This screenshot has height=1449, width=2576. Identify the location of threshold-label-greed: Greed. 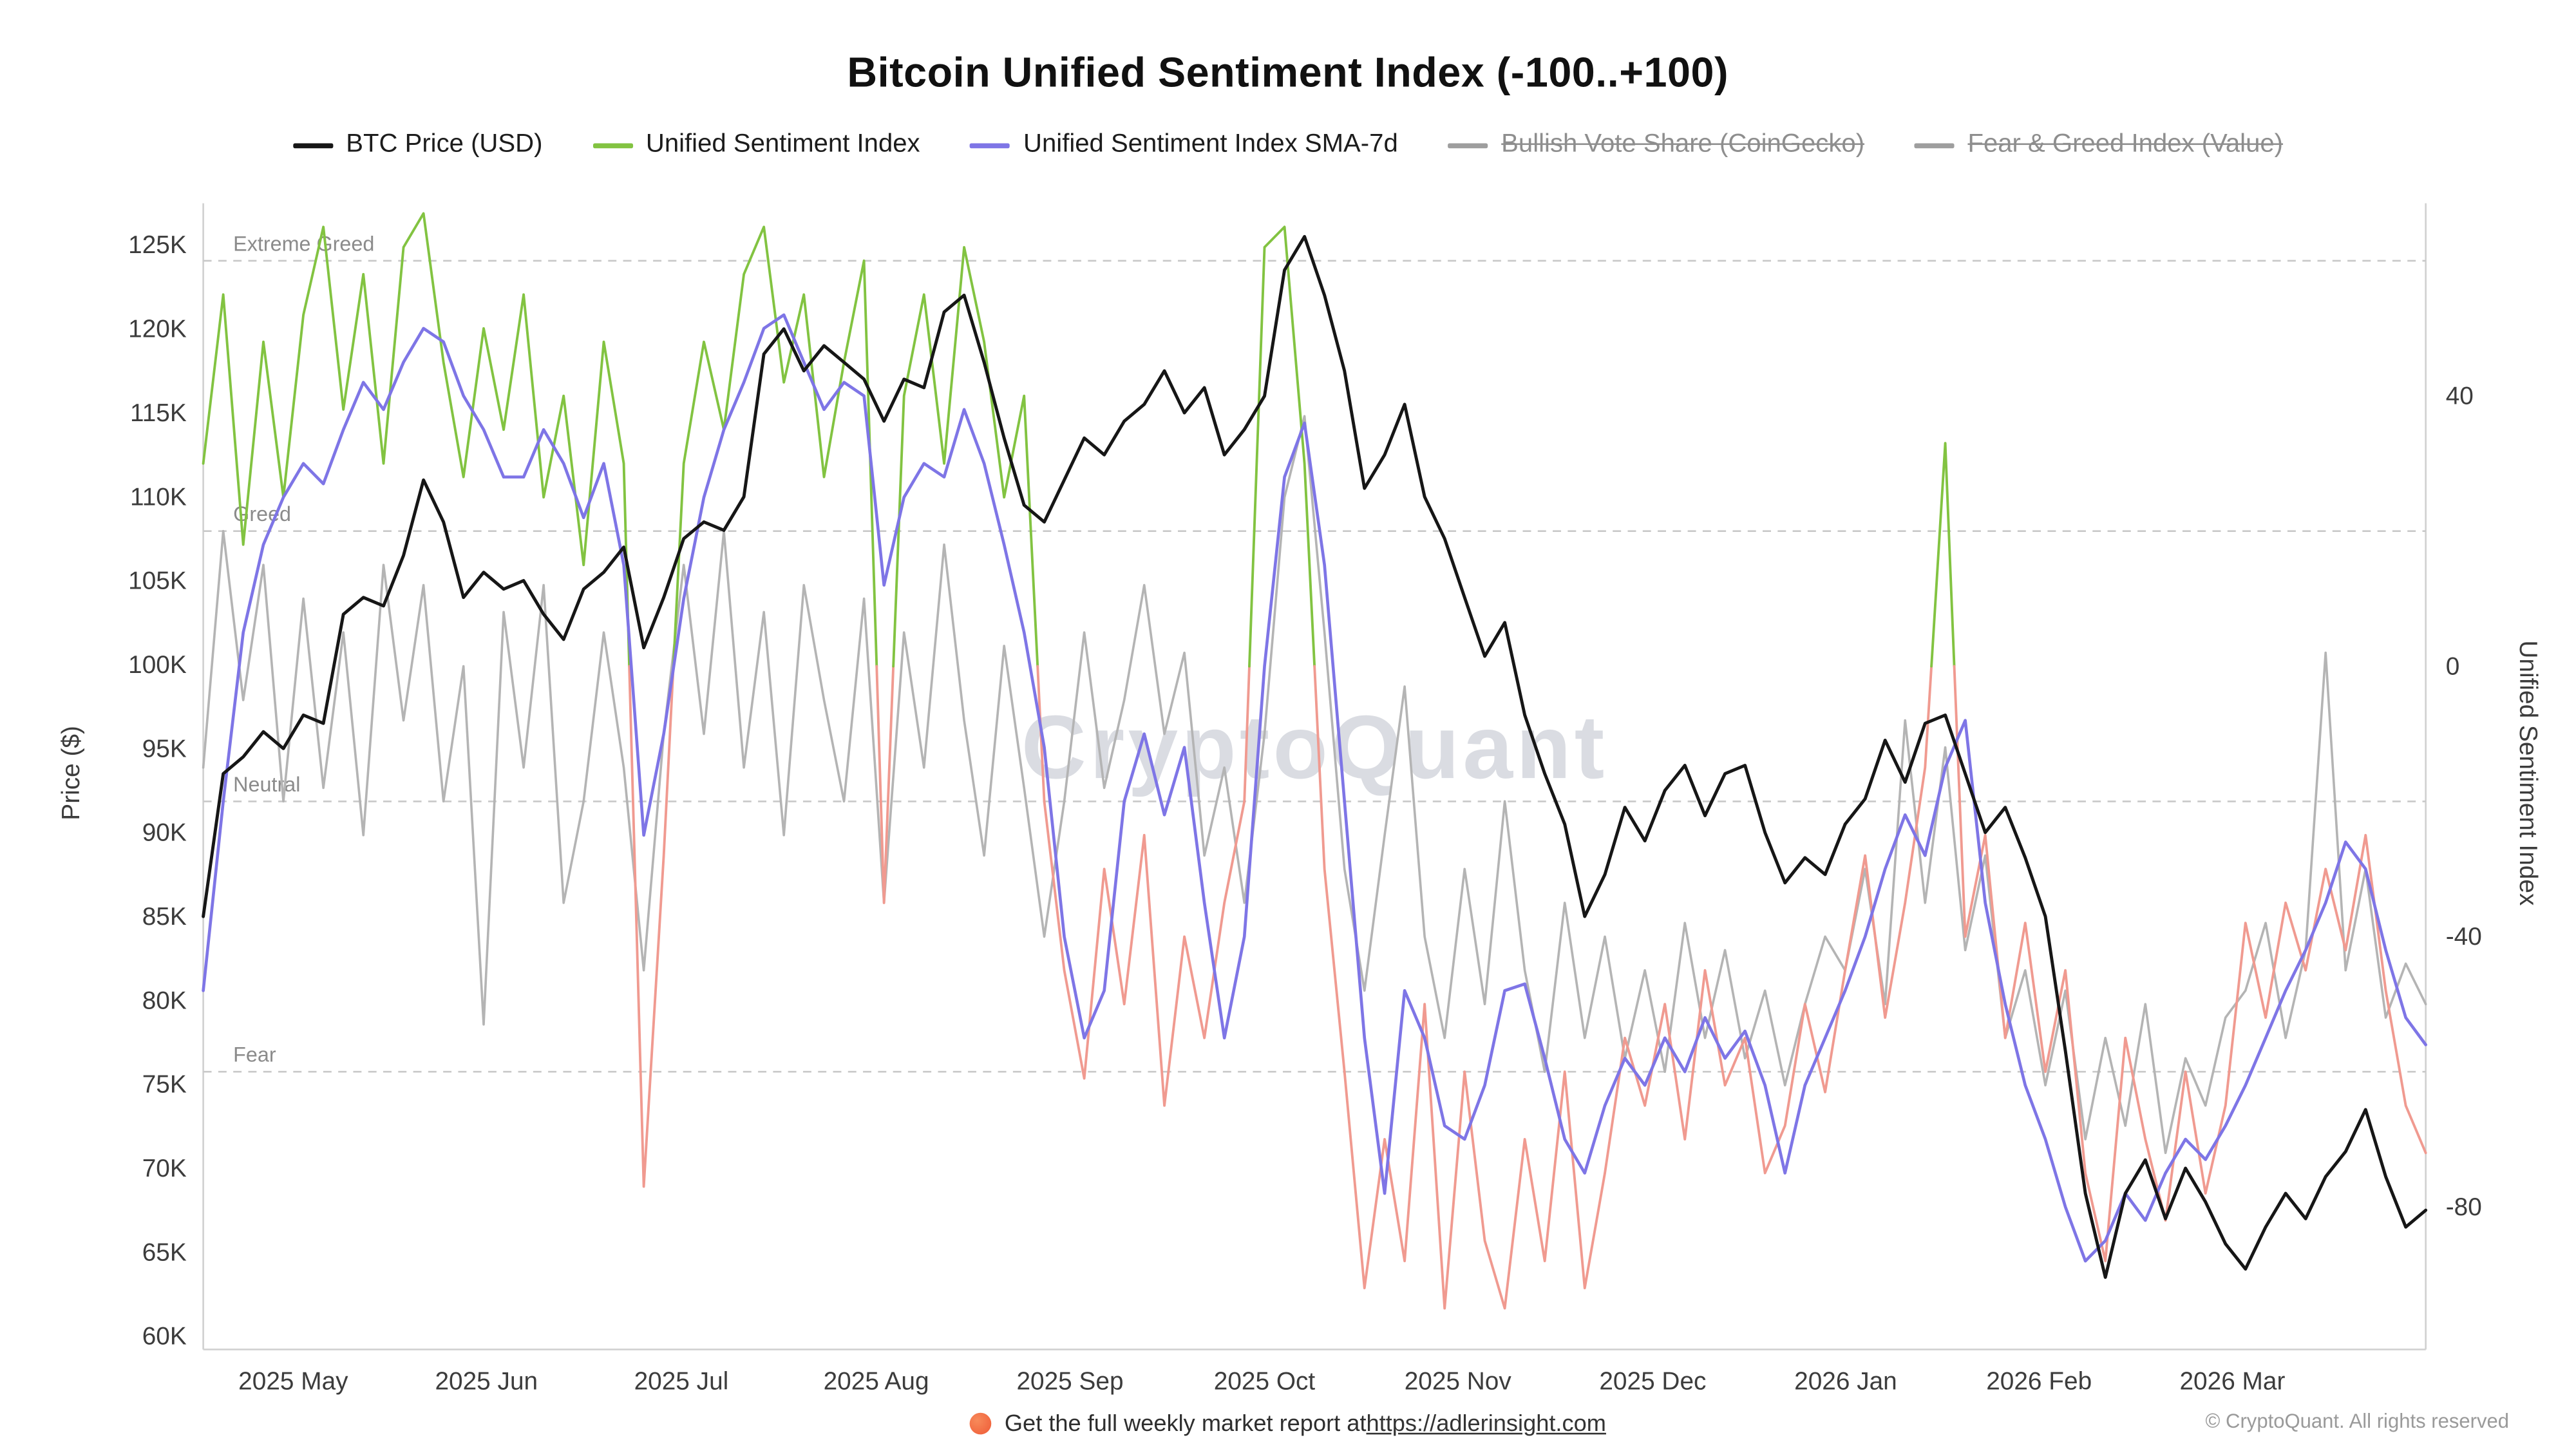
(262, 514).